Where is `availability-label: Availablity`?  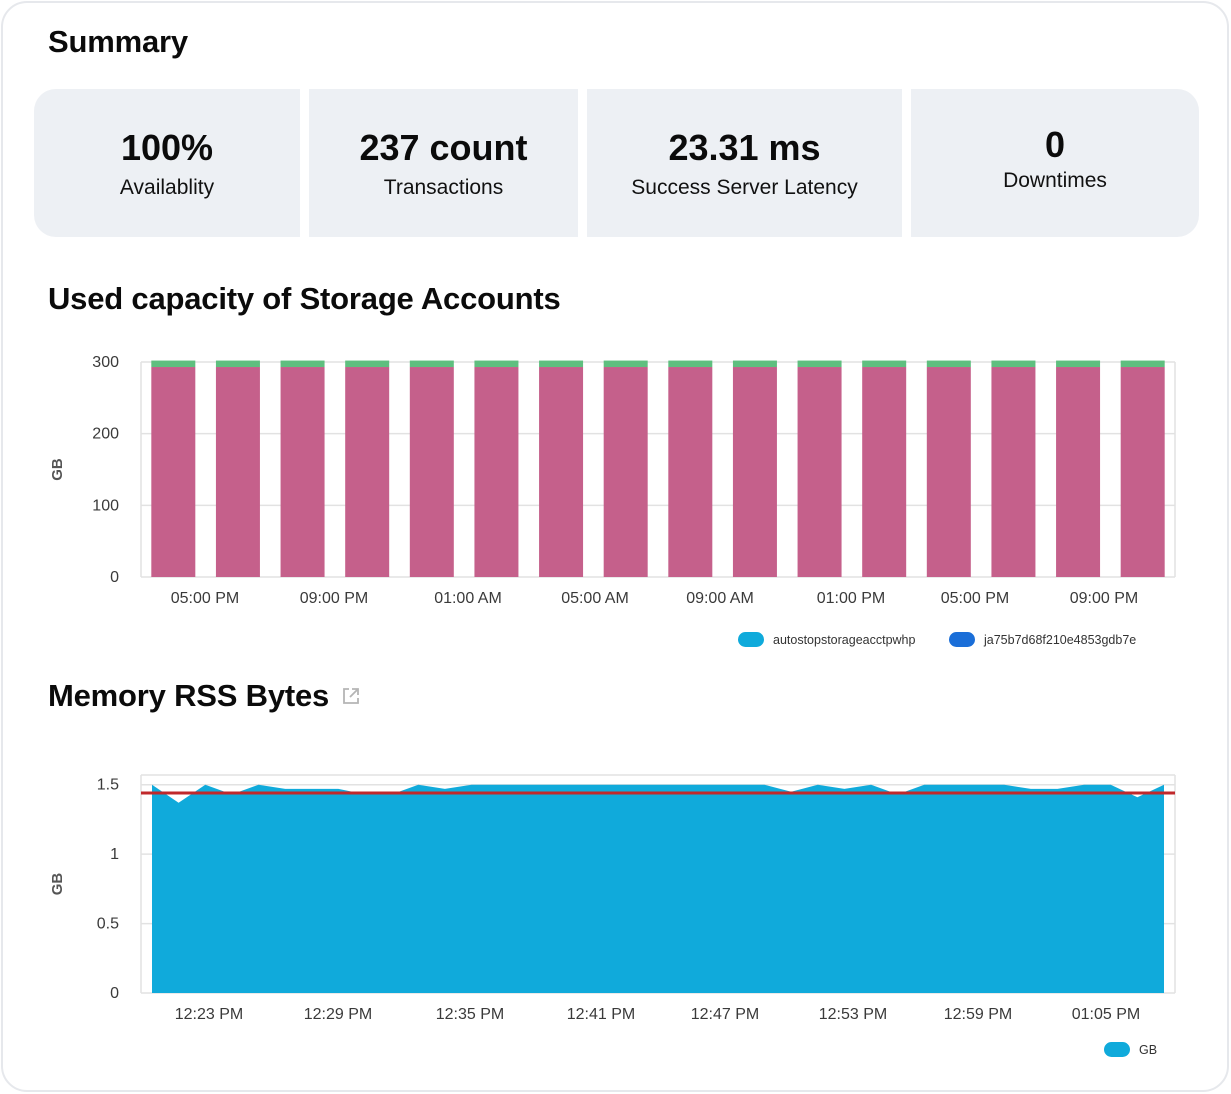 availability-label: Availablity is located at coordinates (167, 187).